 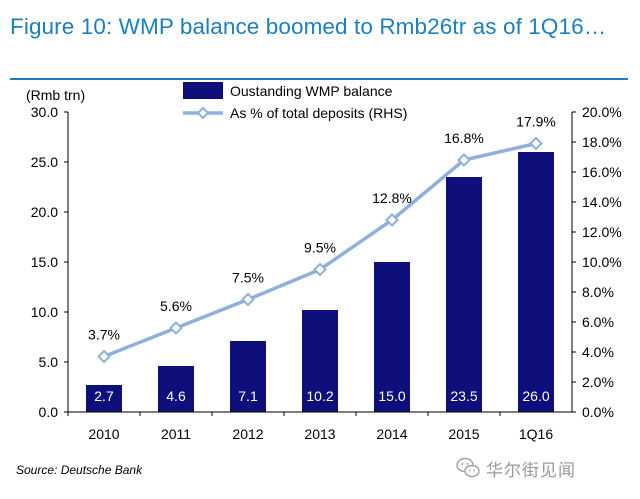 What do you see at coordinates (598, 382) in the screenshot?
I see `right-tick-label-2.0%: 2.0%` at bounding box center [598, 382].